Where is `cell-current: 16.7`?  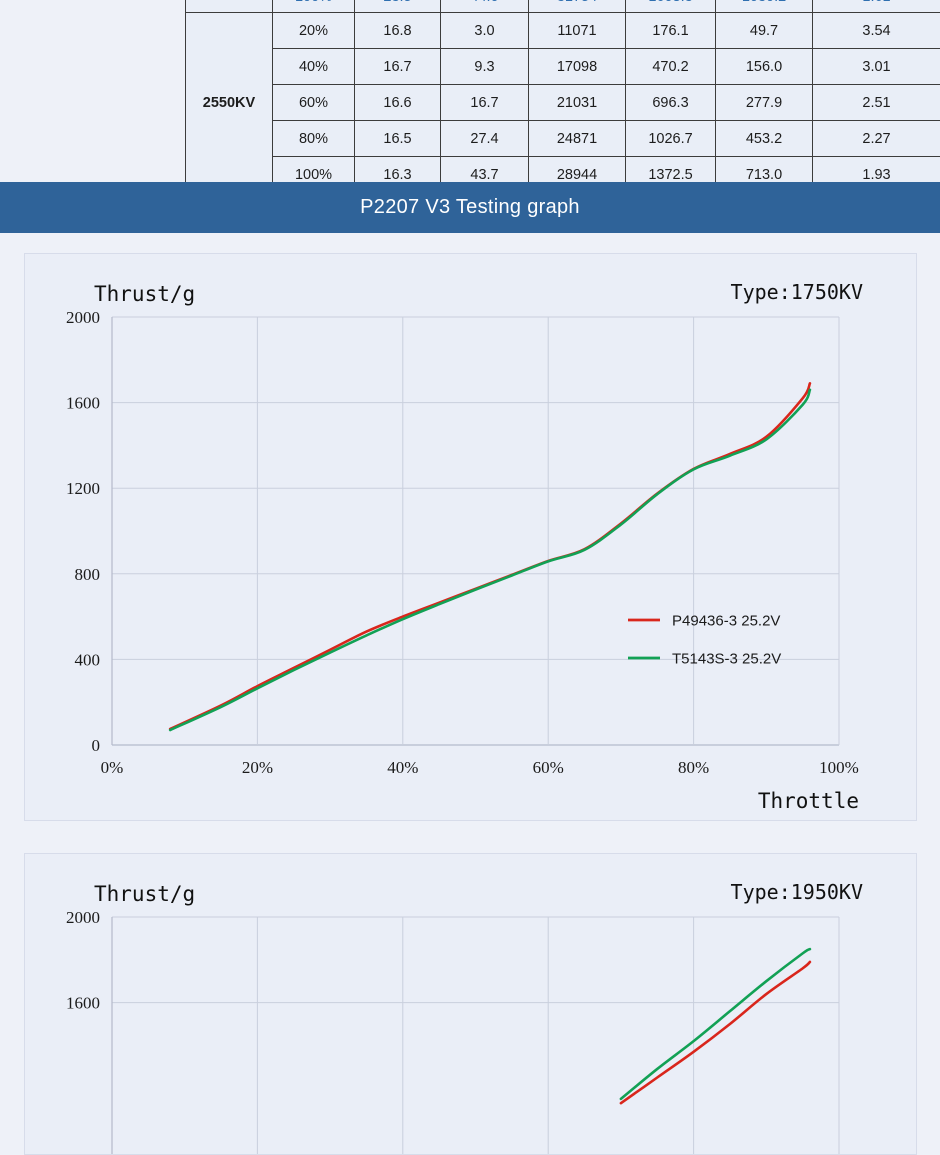
cell-current: 16.7 is located at coordinates (485, 103).